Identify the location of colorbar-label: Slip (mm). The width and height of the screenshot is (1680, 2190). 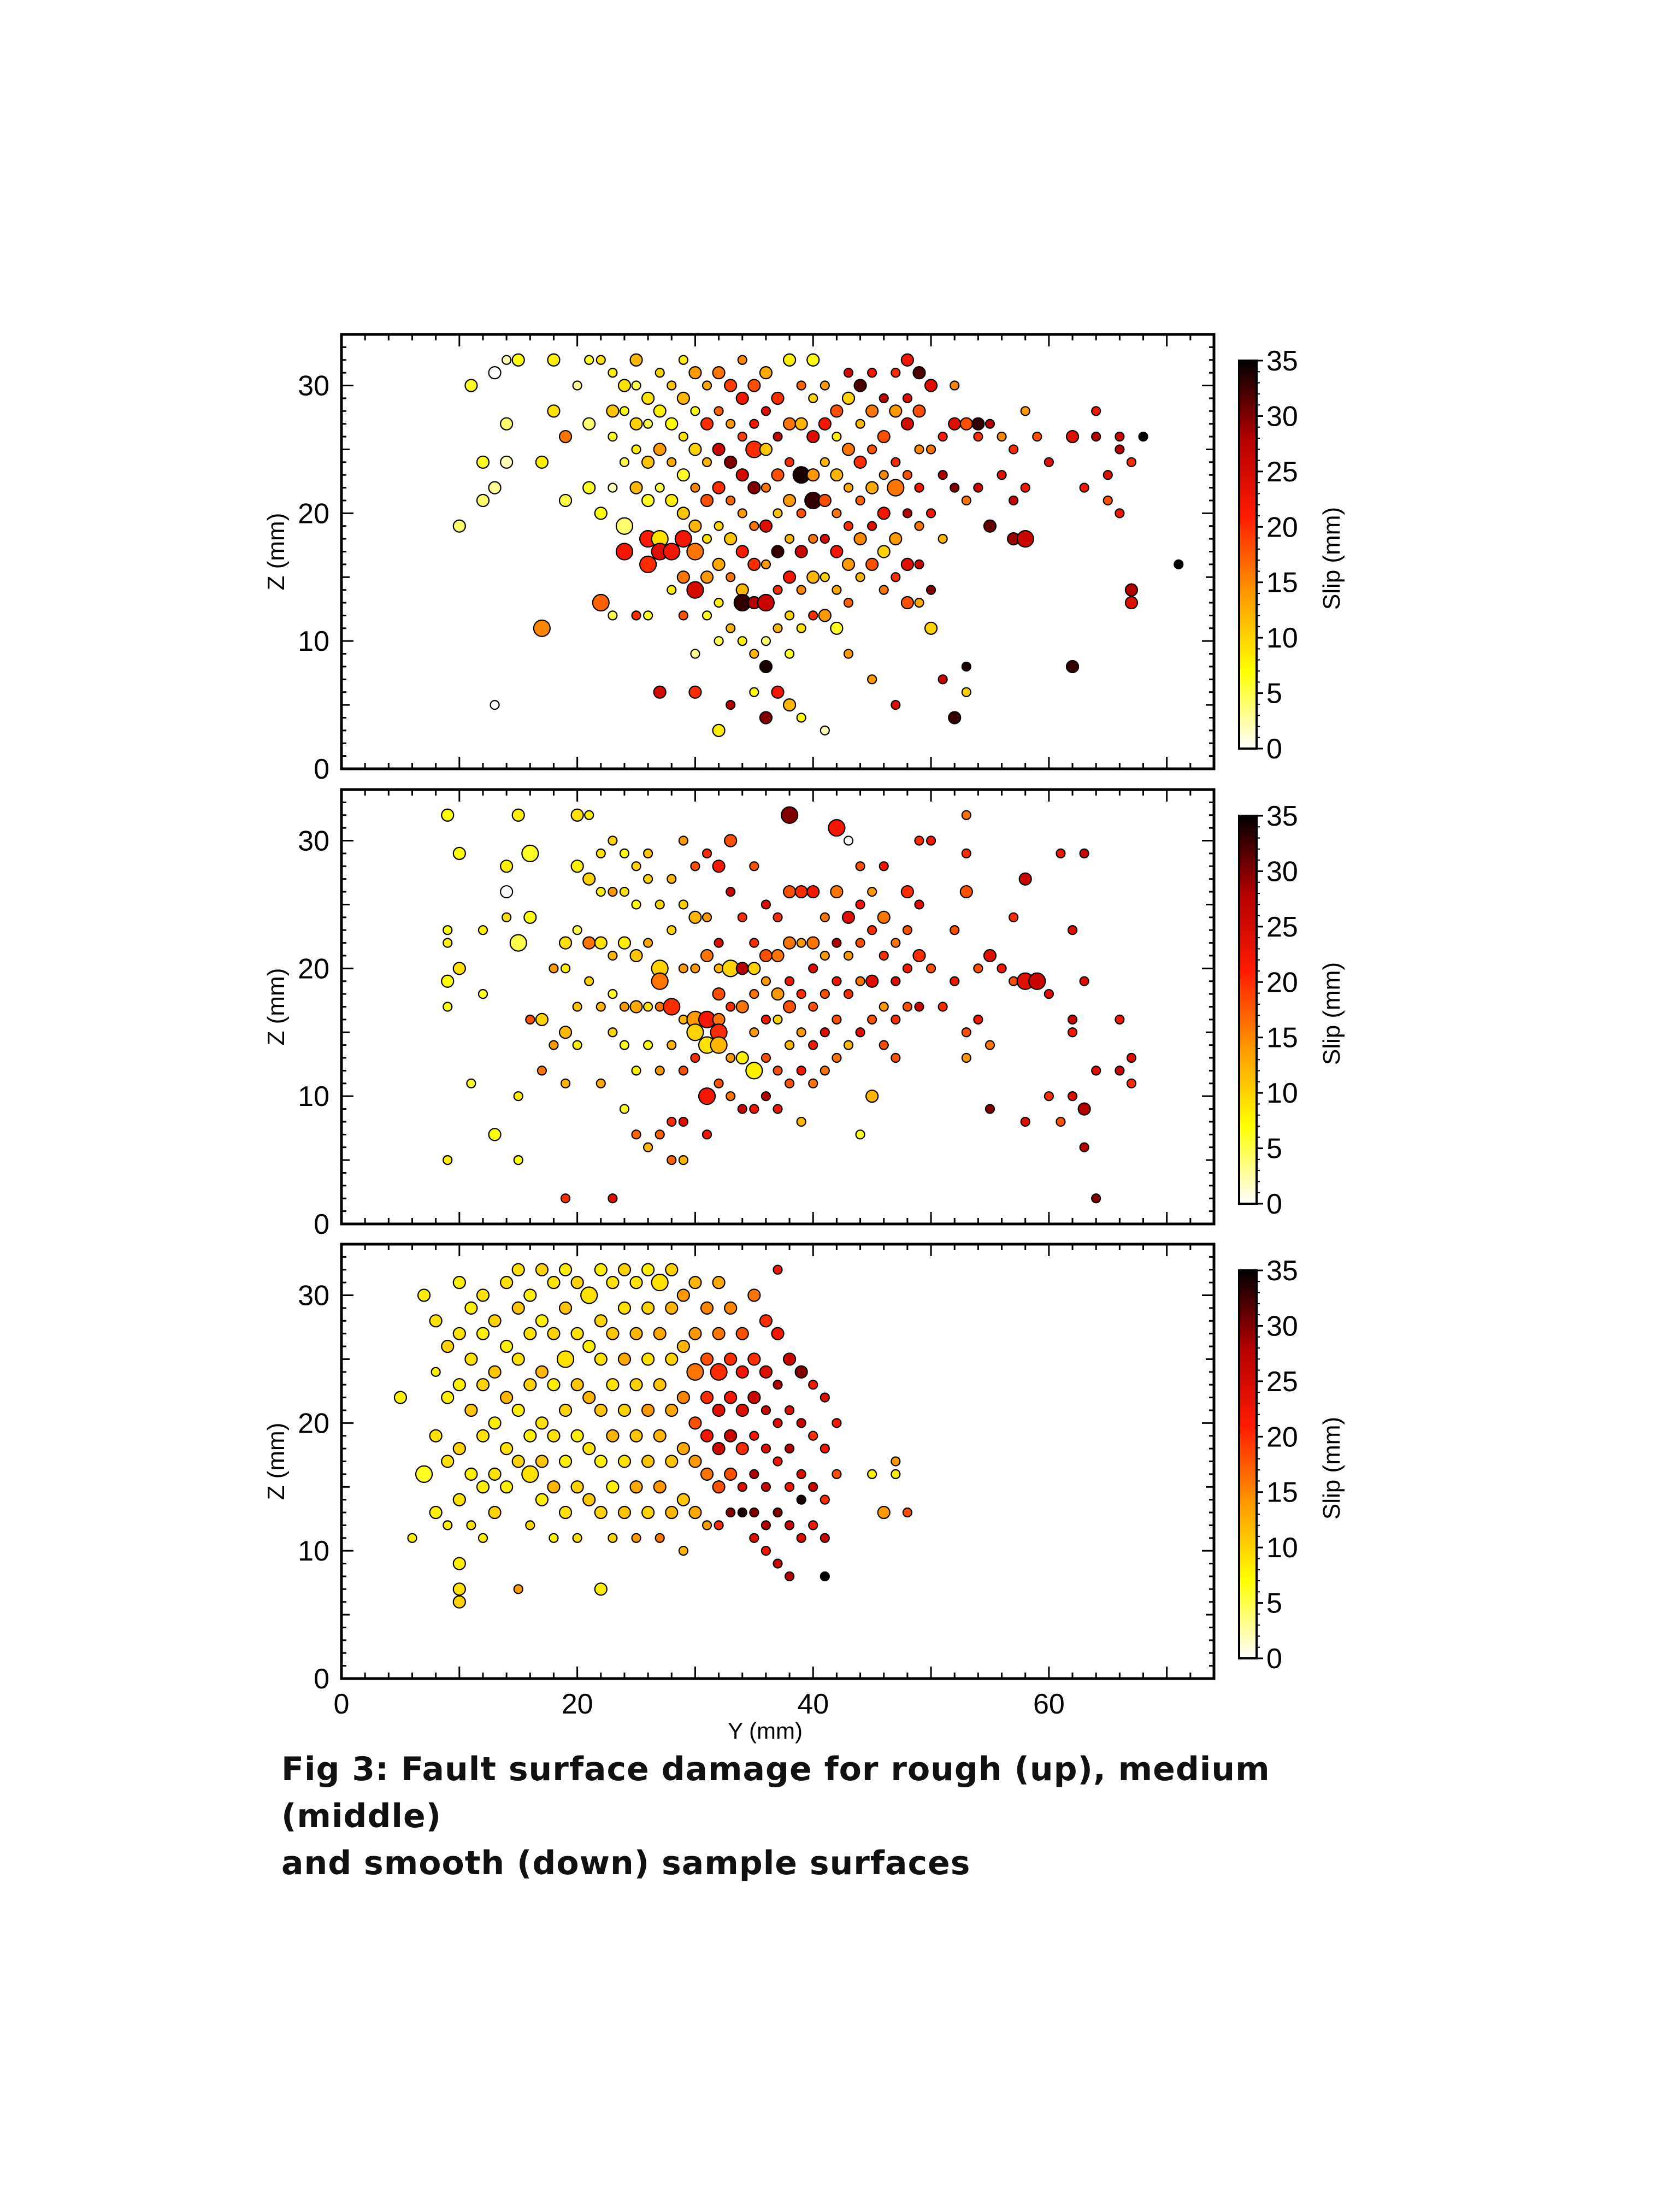
(1332, 1468).